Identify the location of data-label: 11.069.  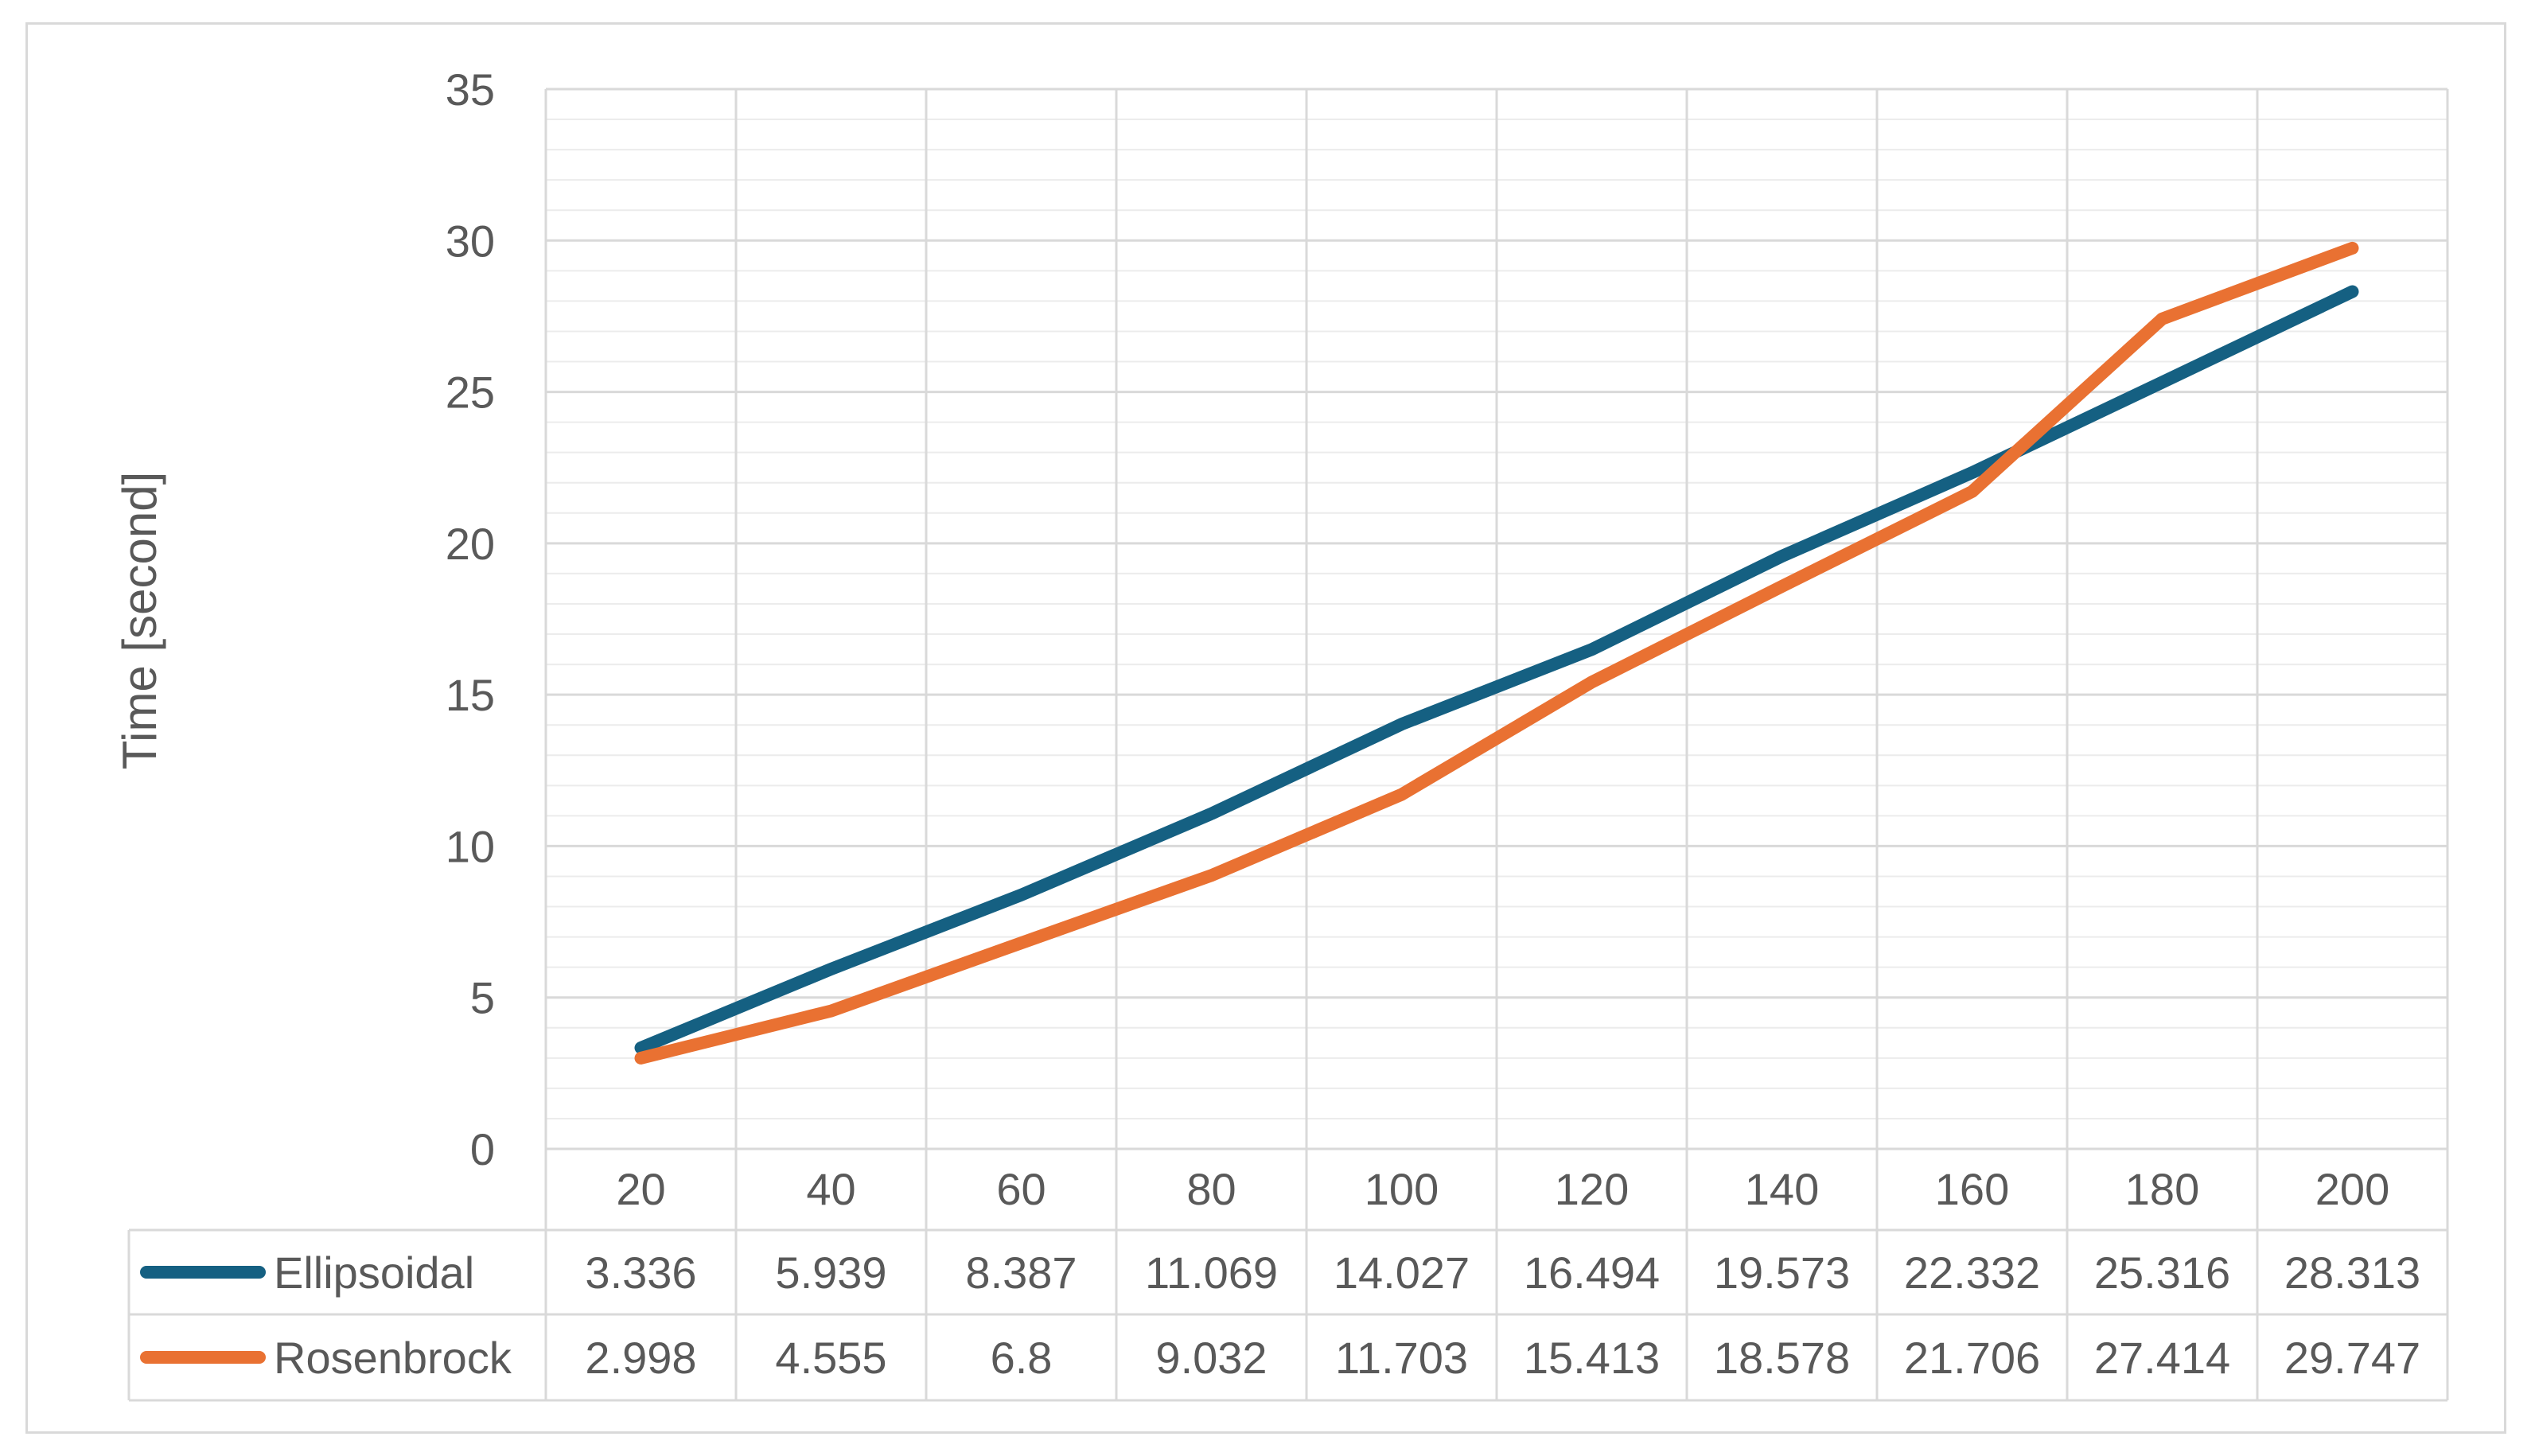
(1211, 1273).